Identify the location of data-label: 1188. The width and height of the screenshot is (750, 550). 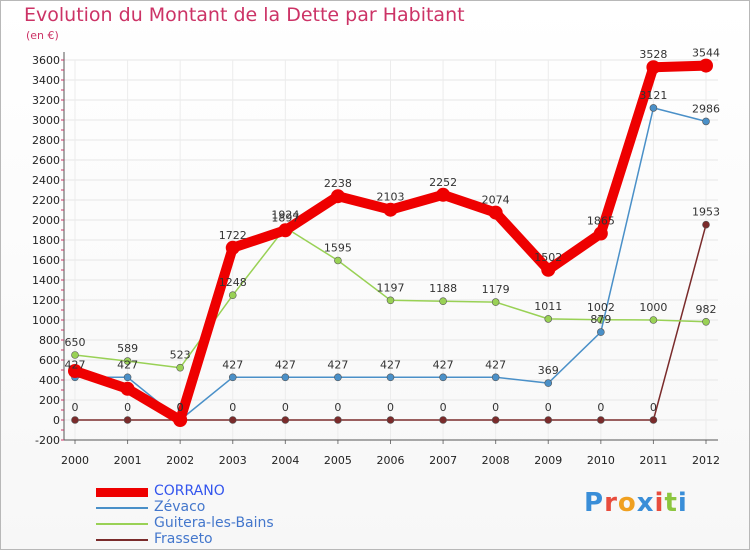
(443, 288).